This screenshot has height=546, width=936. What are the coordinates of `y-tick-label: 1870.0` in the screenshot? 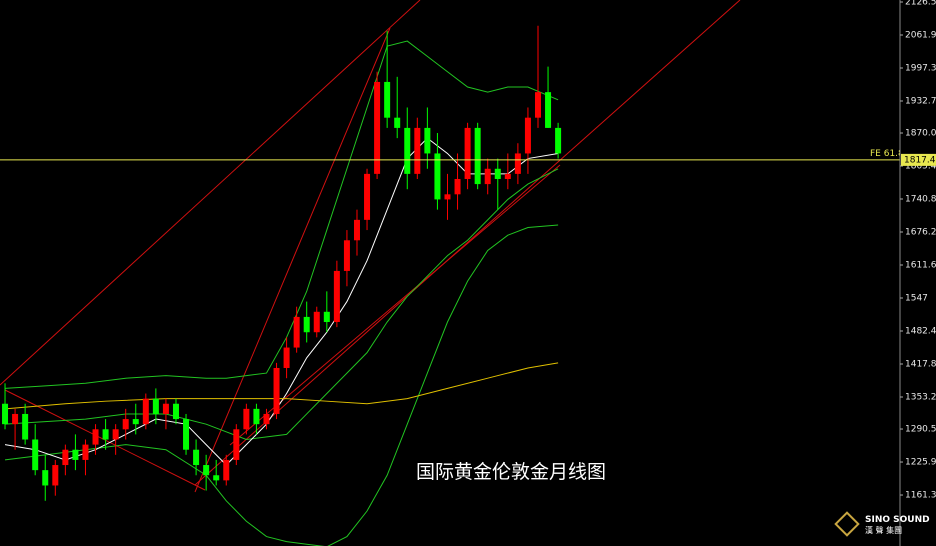 It's located at (920, 134).